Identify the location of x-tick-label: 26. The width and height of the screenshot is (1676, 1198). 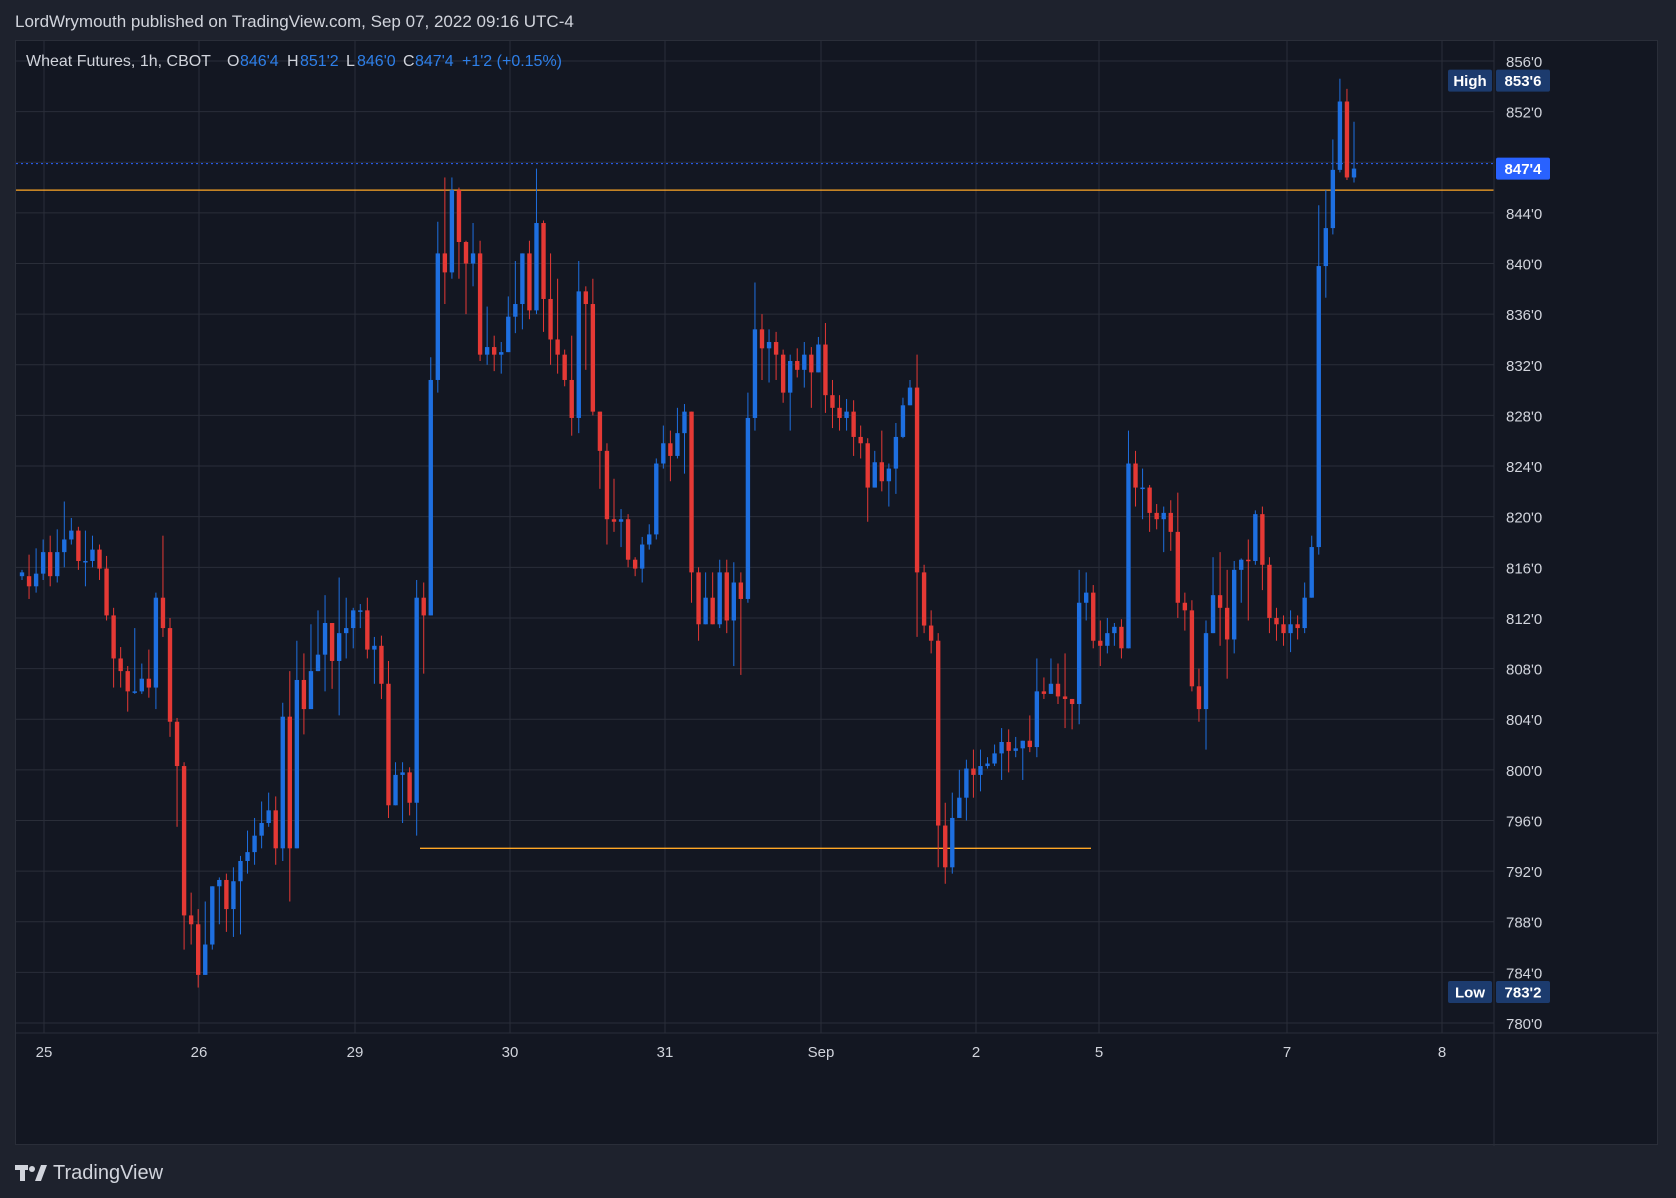
(199, 1052).